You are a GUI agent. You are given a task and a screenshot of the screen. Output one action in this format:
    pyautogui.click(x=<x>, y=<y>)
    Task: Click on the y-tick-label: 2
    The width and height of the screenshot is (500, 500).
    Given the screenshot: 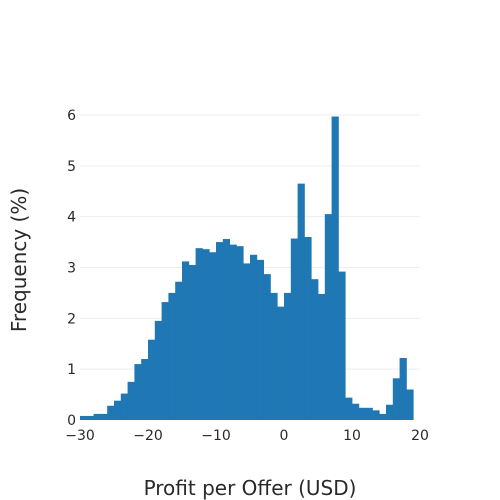 What is the action you would take?
    pyautogui.click(x=71, y=319)
    